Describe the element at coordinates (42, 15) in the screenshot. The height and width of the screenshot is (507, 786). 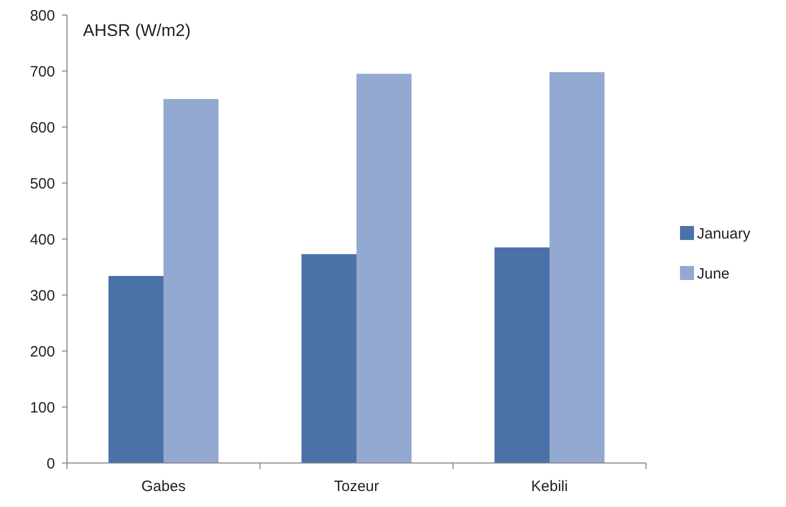
I see `y-tick-label: 800` at that location.